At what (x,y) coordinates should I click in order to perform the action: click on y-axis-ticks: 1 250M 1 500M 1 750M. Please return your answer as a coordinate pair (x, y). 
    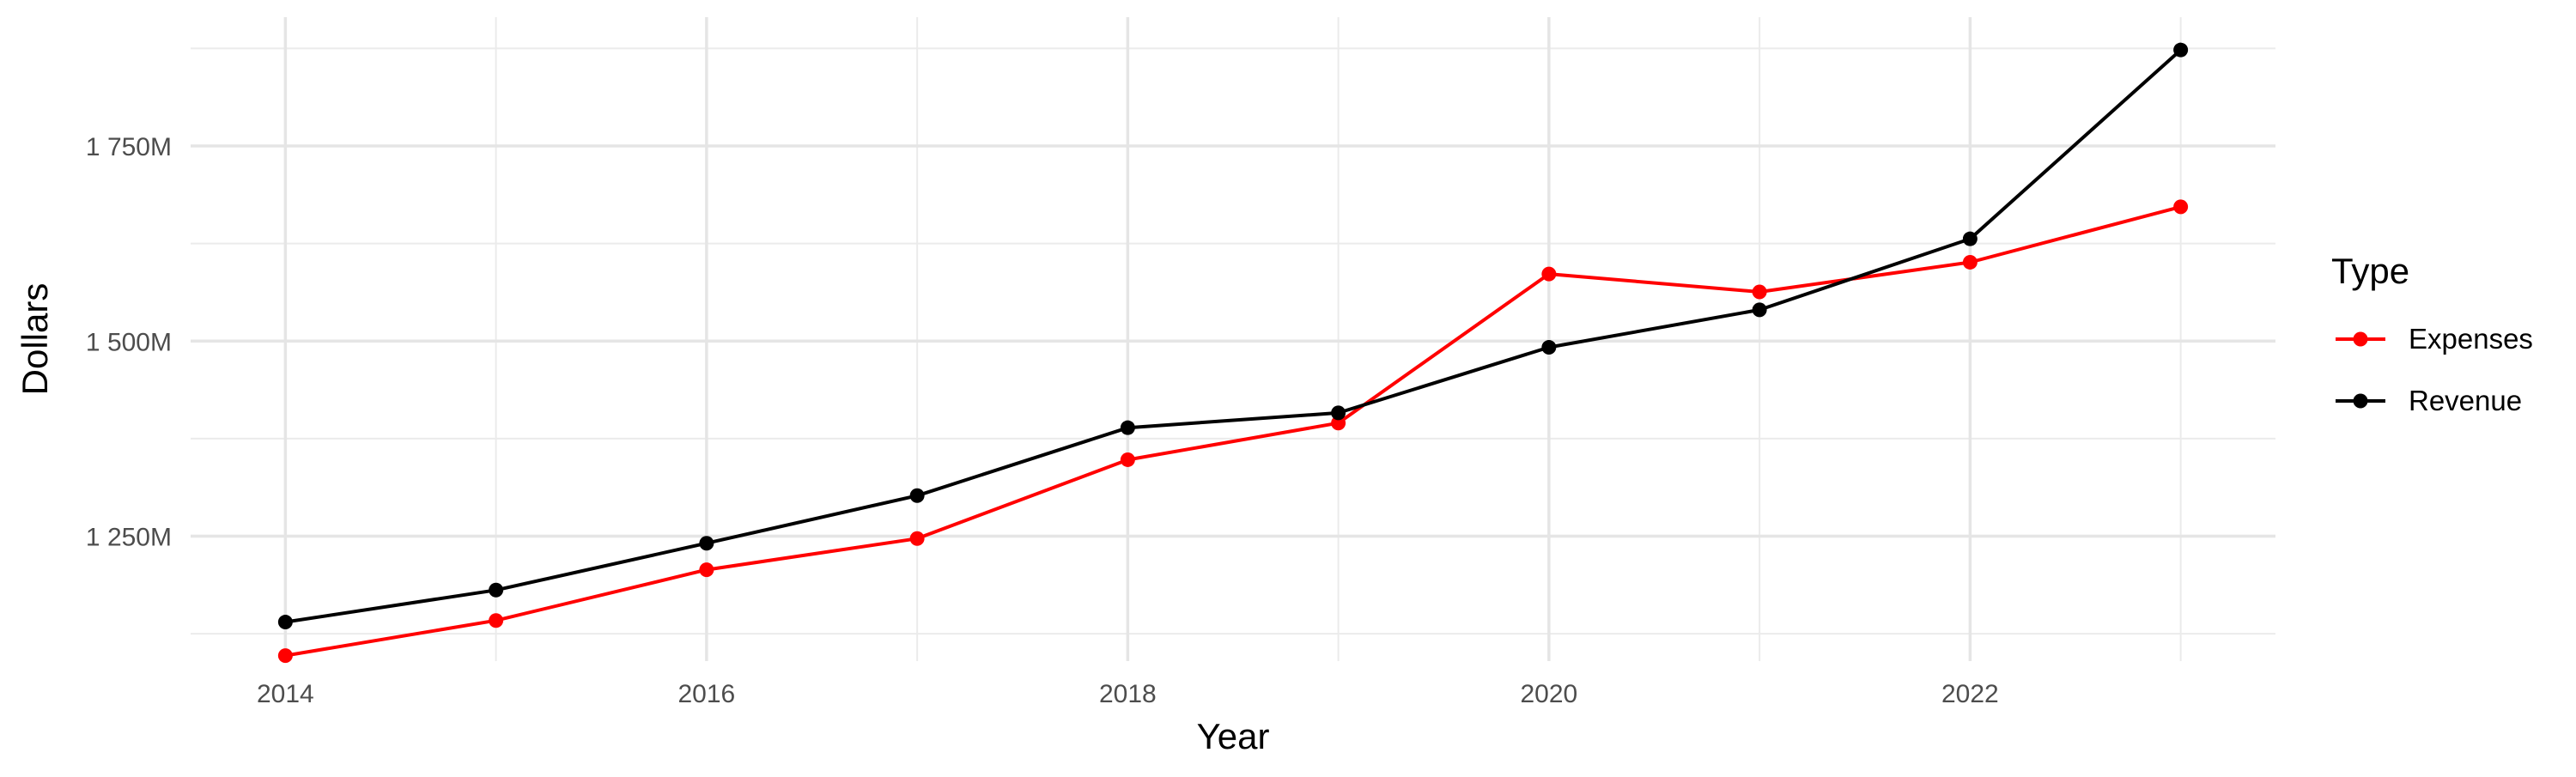
    Looking at the image, I should click on (129, 342).